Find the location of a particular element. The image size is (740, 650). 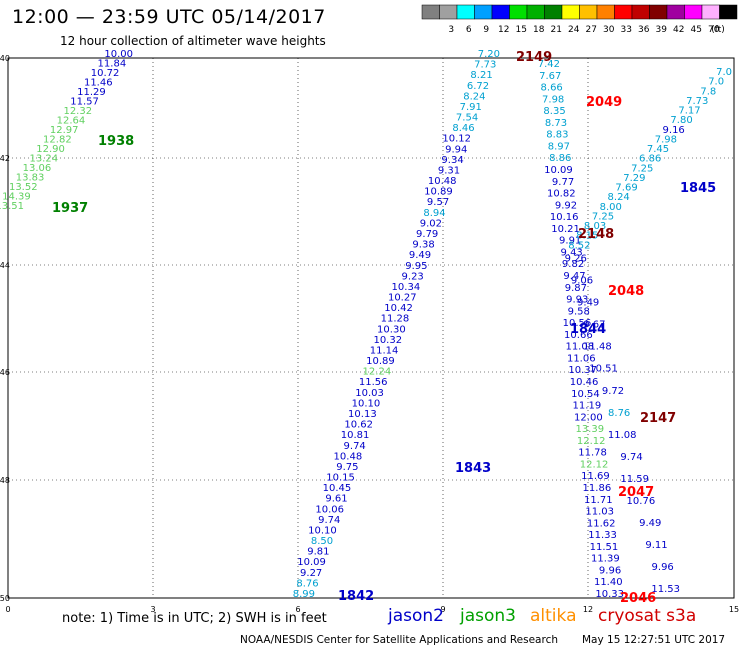

legend-tick-label: 36 is located at coordinates (644, 30).